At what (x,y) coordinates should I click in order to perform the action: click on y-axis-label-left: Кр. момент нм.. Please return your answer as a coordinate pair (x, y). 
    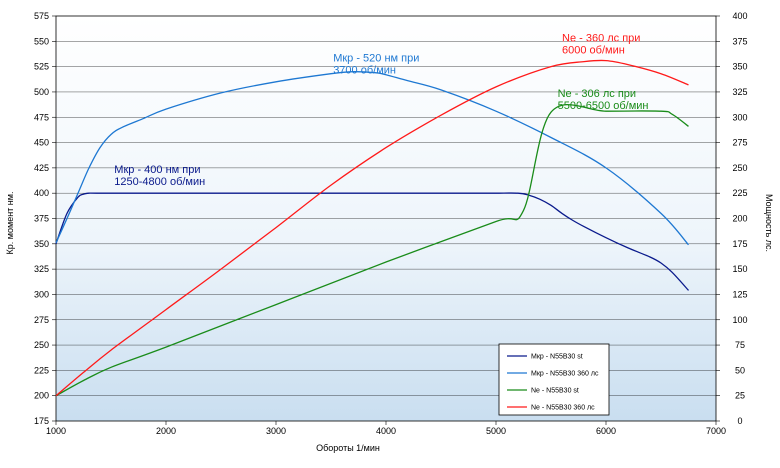
    Looking at the image, I should click on (10, 223).